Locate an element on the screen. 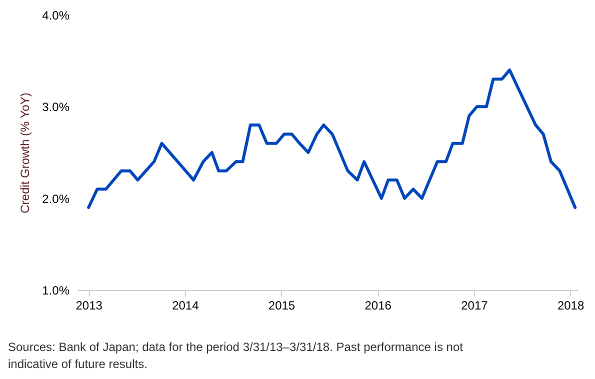  x-tick-label: 2015 is located at coordinates (282, 305).